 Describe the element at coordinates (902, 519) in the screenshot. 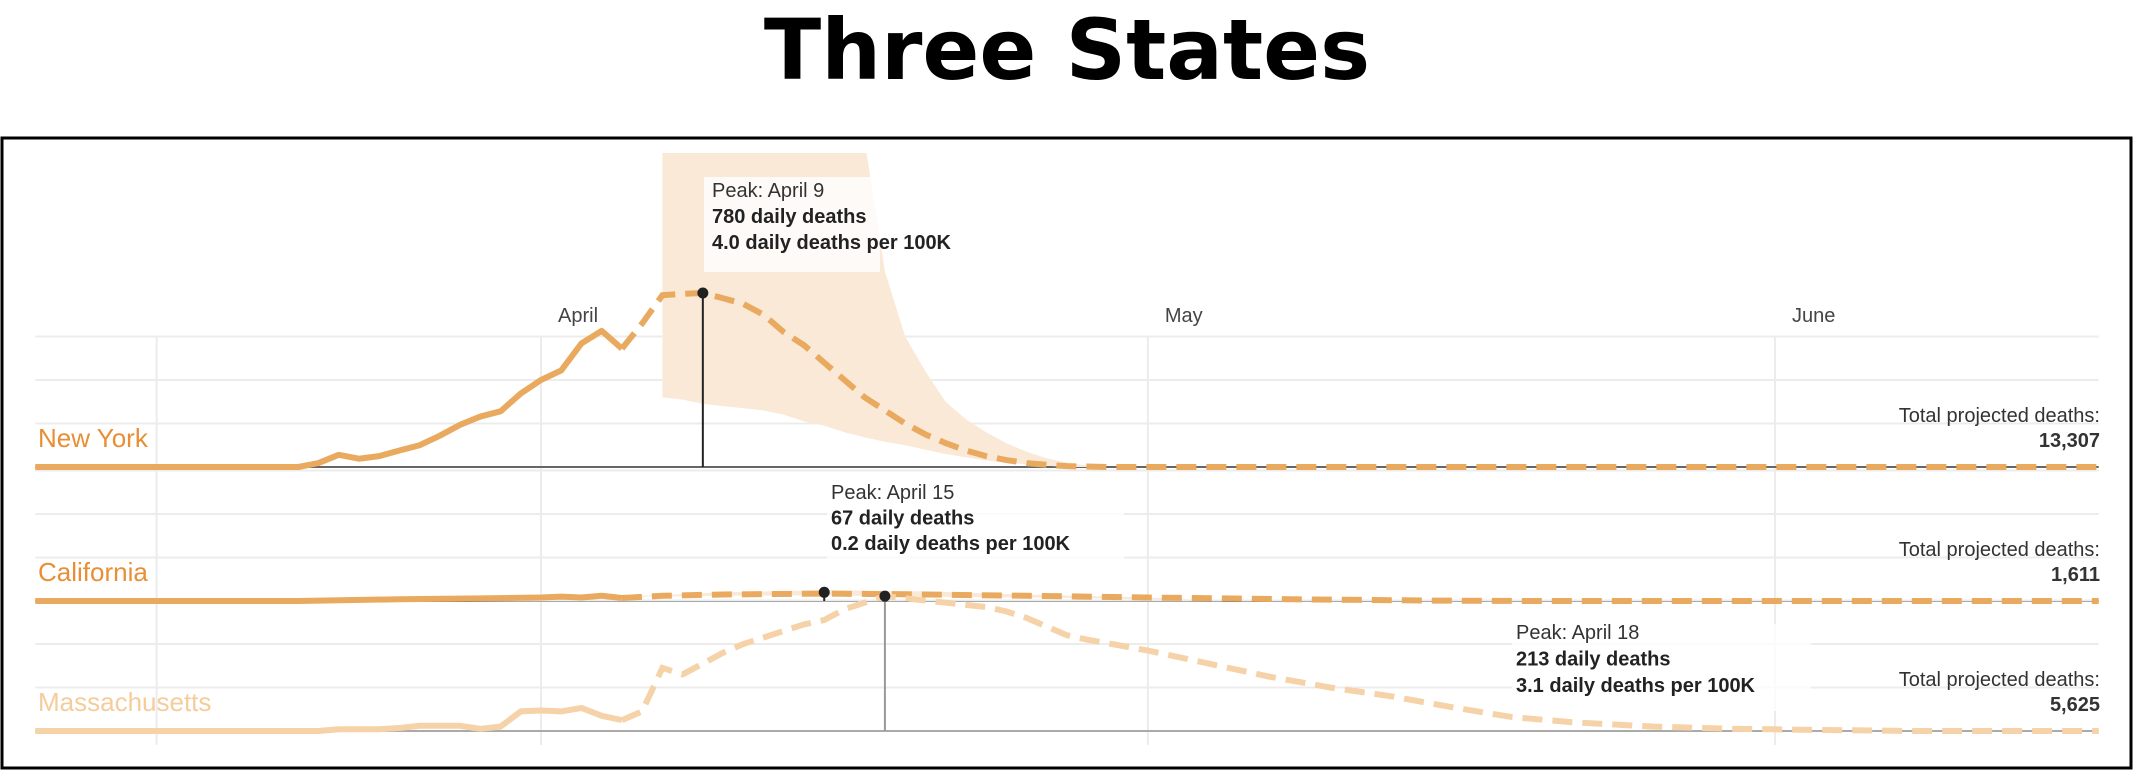

I see `peak-daily-deaths: 67 daily deaths` at that location.